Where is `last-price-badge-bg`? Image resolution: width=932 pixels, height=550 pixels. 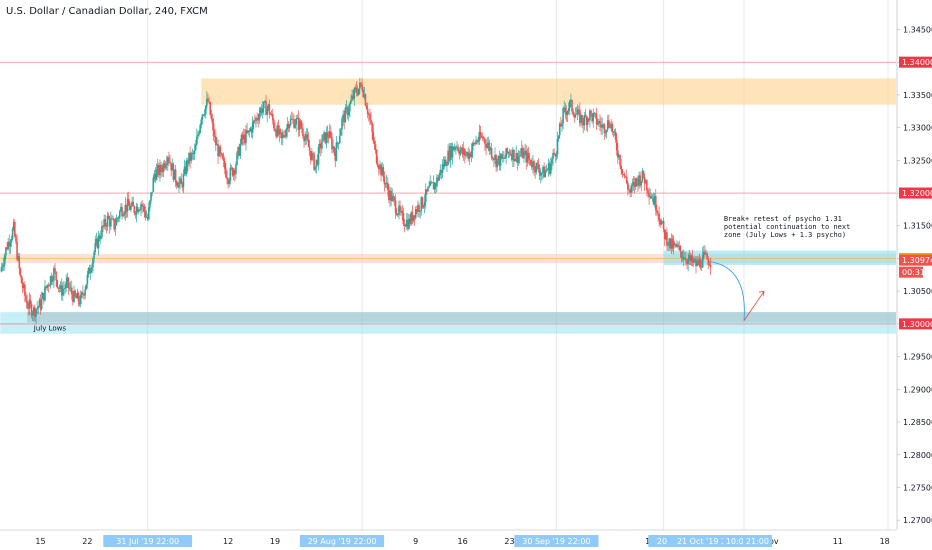 last-price-badge-bg is located at coordinates (915, 260).